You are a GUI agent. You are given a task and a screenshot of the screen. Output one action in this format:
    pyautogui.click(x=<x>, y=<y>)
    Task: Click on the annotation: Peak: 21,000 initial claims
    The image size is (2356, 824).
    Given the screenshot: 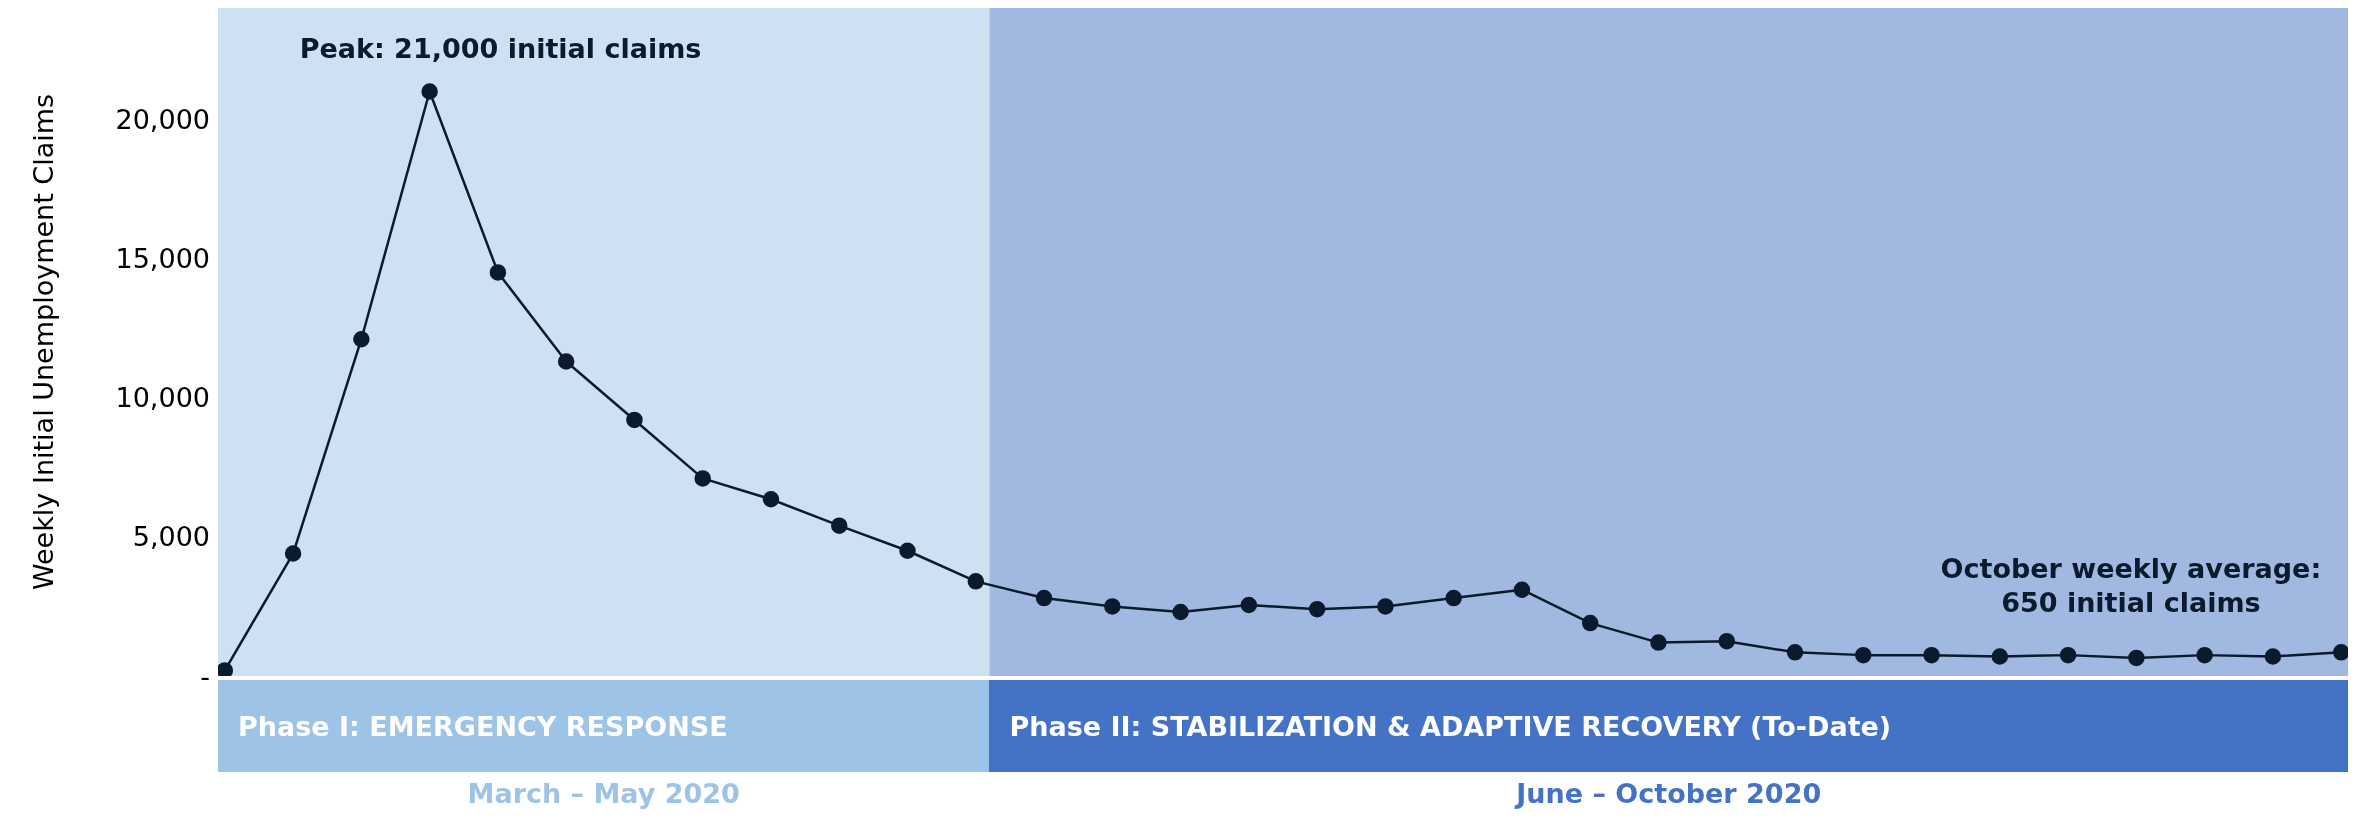 What is the action you would take?
    pyautogui.click(x=500, y=48)
    